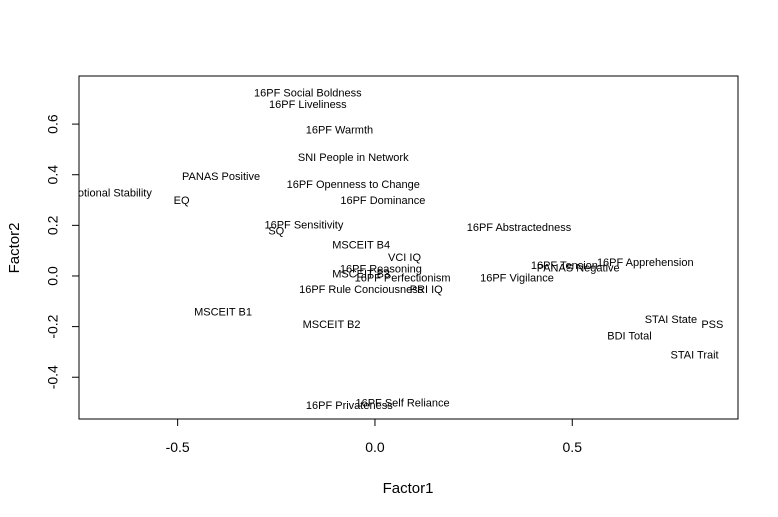 The width and height of the screenshot is (778, 517). Describe the element at coordinates (375, 447) in the screenshot. I see `x-tick-label: 0.0` at that location.